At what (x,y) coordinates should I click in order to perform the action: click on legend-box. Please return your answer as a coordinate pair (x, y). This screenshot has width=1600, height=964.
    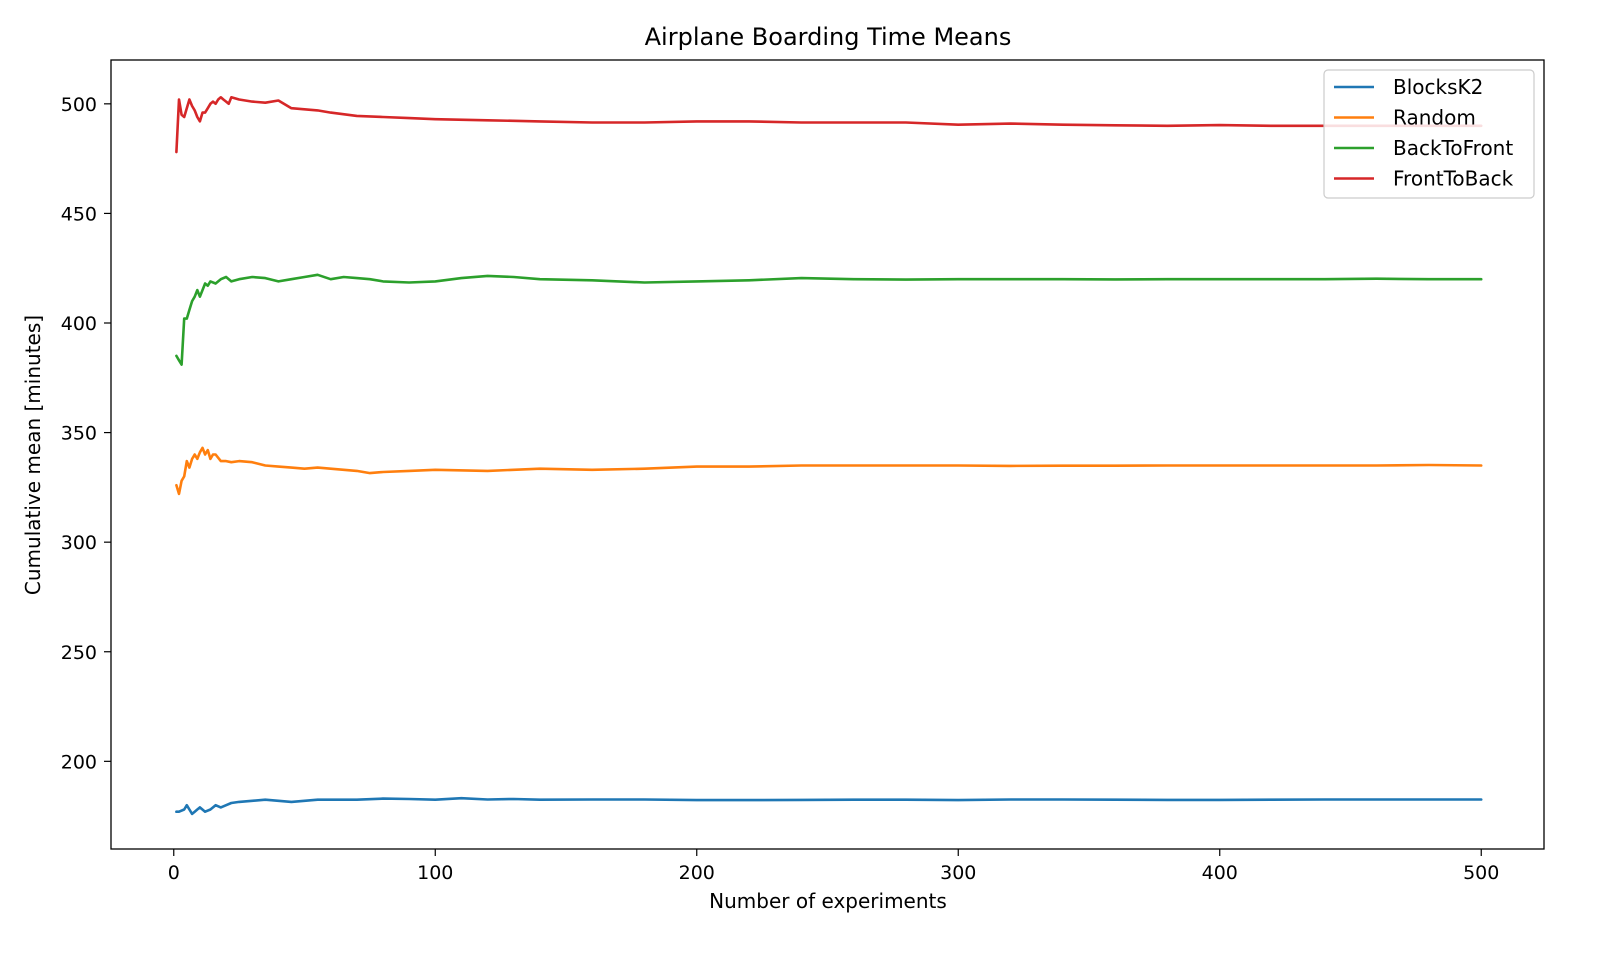
    Looking at the image, I should click on (1429, 134).